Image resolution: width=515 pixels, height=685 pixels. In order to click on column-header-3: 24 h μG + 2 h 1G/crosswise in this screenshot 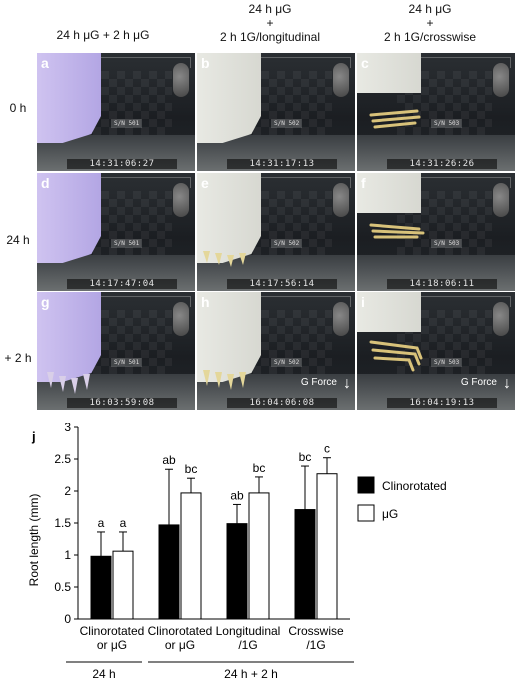, I will do `click(430, 23)`.